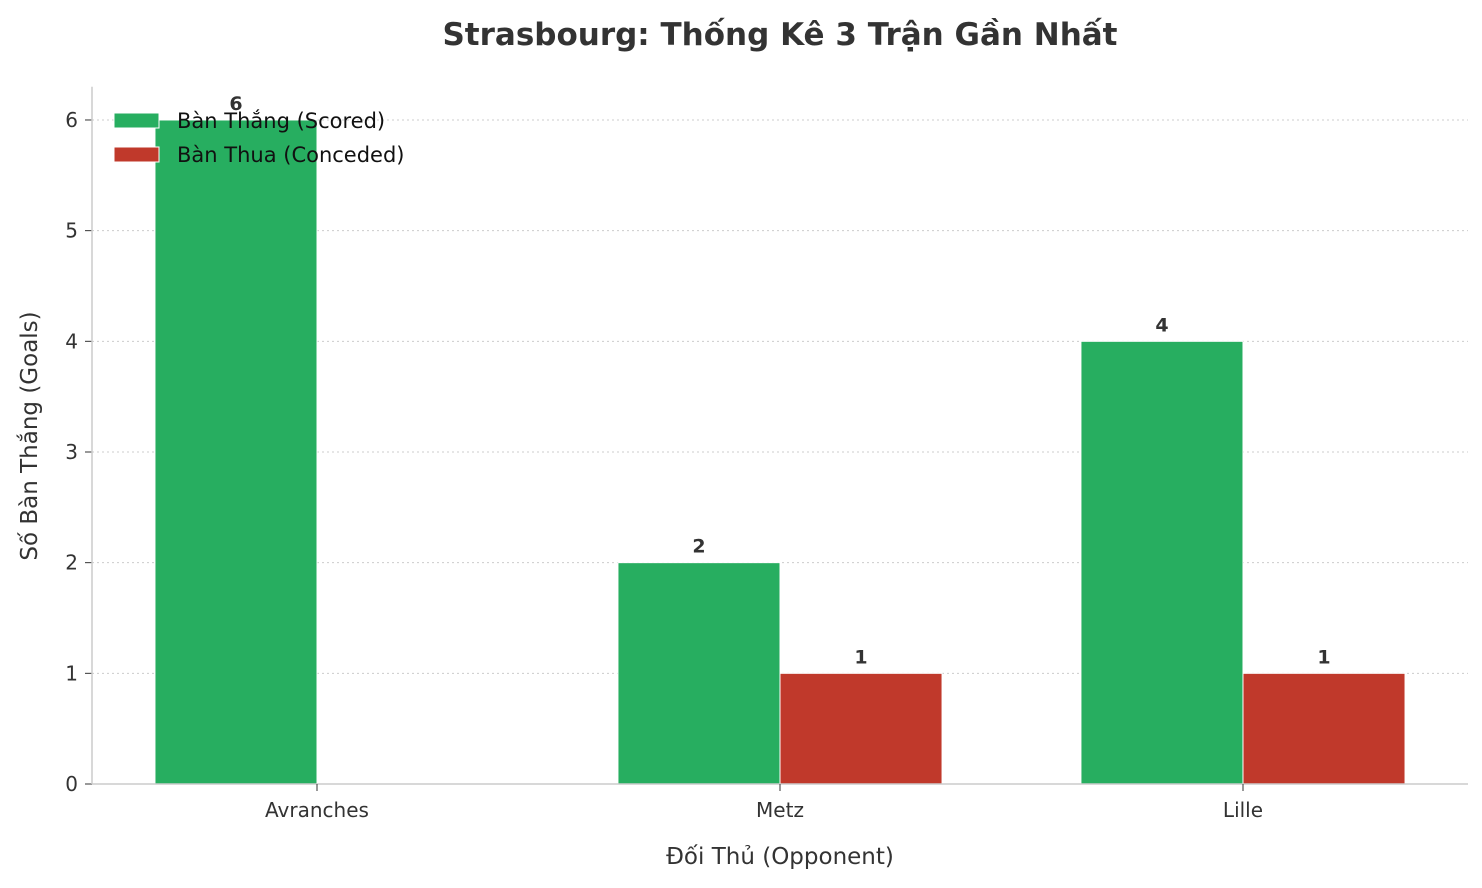 The height and width of the screenshot is (888, 1482). I want to click on x-tick-label: Avranches, so click(317, 810).